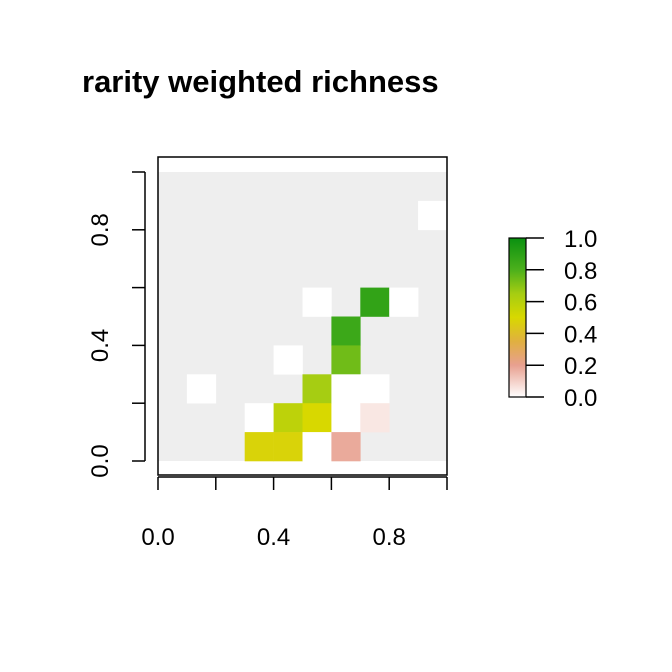 The image size is (672, 672). Describe the element at coordinates (580, 271) in the screenshot. I see `legend-tick-label: 0.8` at that location.